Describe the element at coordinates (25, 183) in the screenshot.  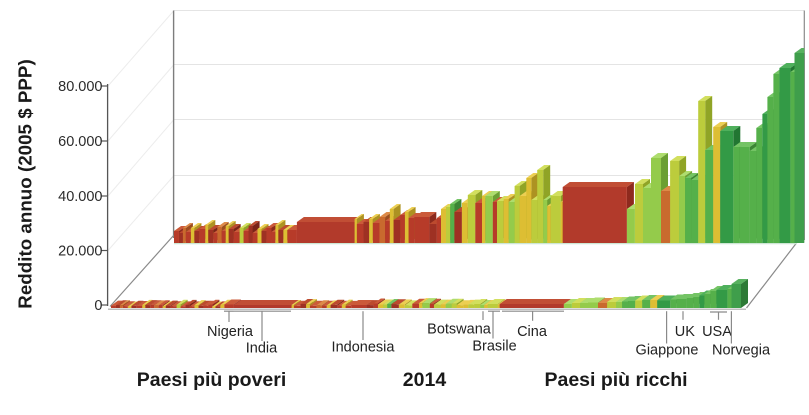
I see `svg-text: Reddito annuo (2005 $ PPP)` at that location.